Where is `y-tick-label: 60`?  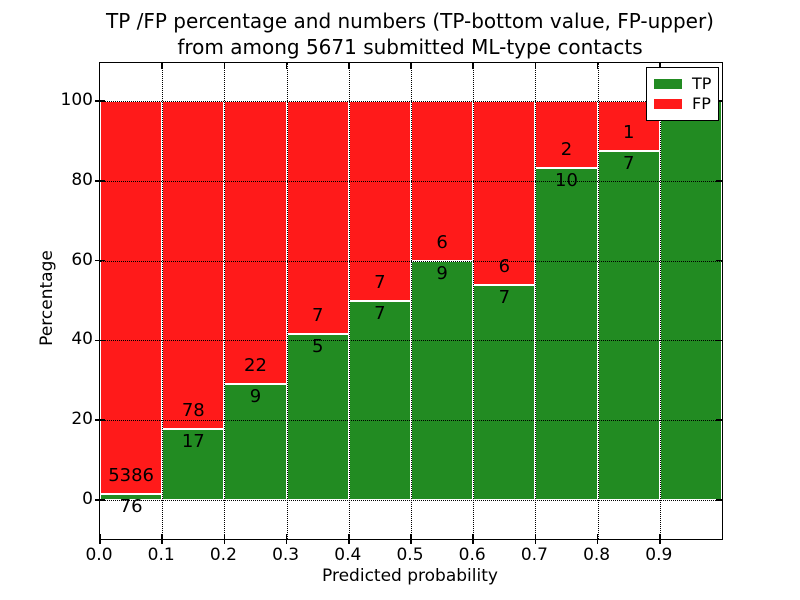 y-tick-label: 60 is located at coordinates (82, 259).